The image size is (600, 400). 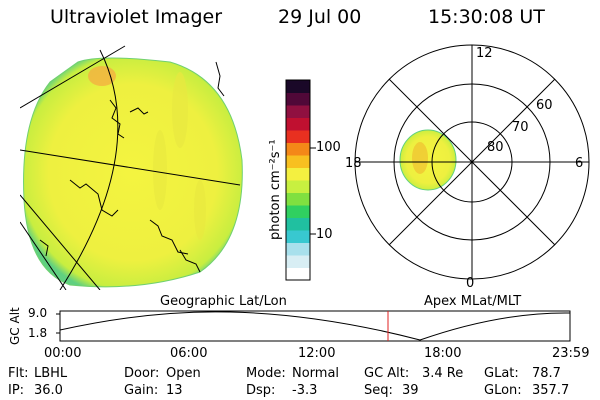 What do you see at coordinates (387, 373) in the screenshot?
I see `gcalt-label: GC Alt:` at bounding box center [387, 373].